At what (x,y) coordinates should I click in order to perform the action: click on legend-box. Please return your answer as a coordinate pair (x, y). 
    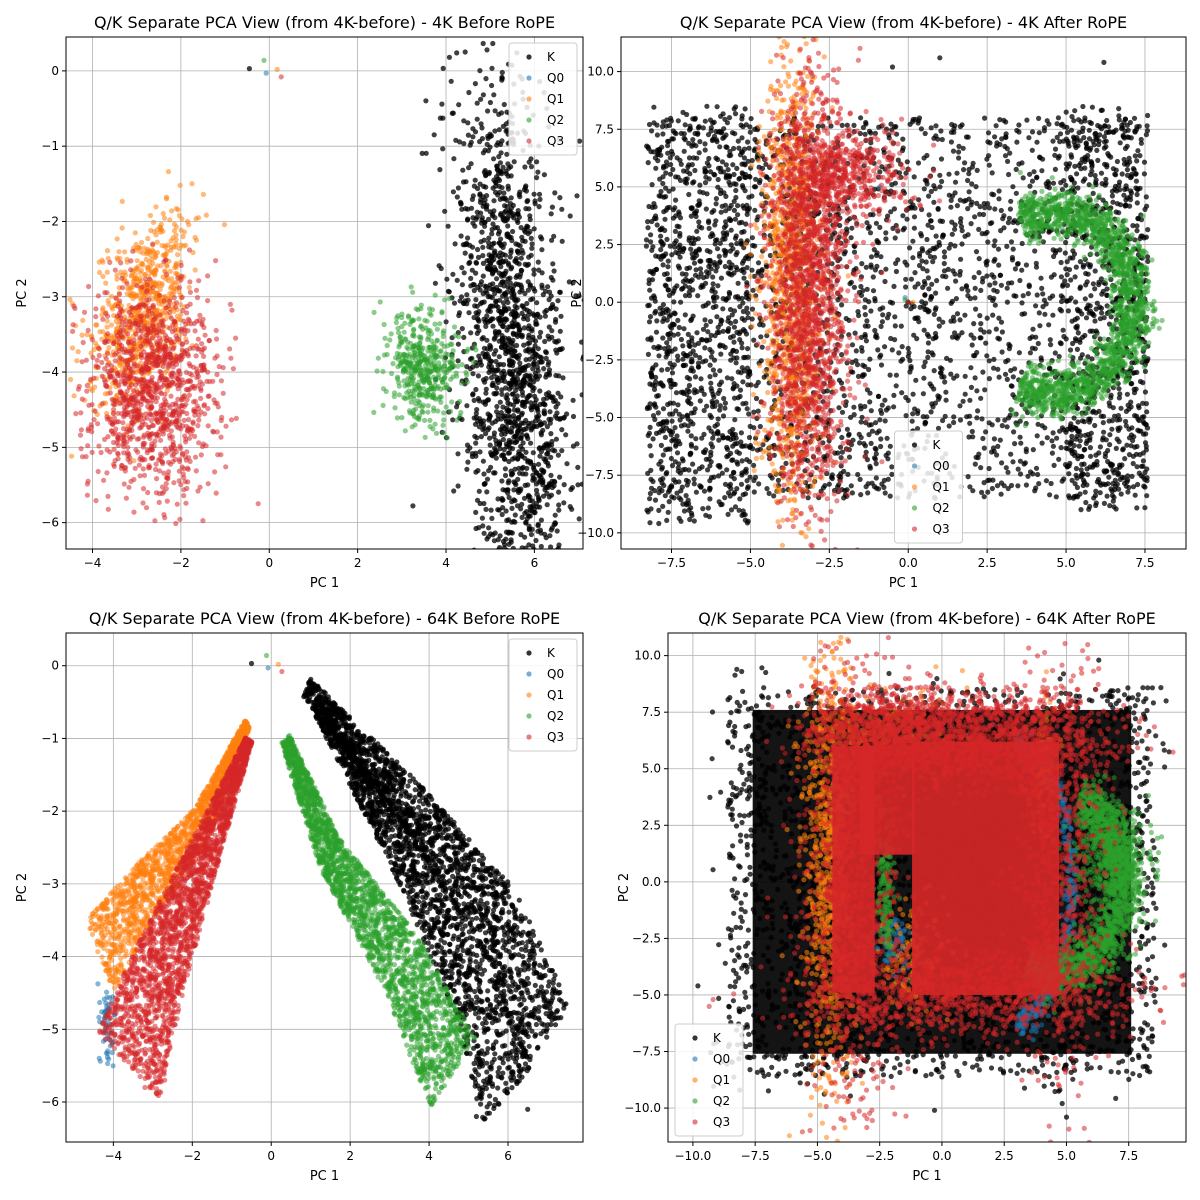
    Looking at the image, I should click on (543, 99).